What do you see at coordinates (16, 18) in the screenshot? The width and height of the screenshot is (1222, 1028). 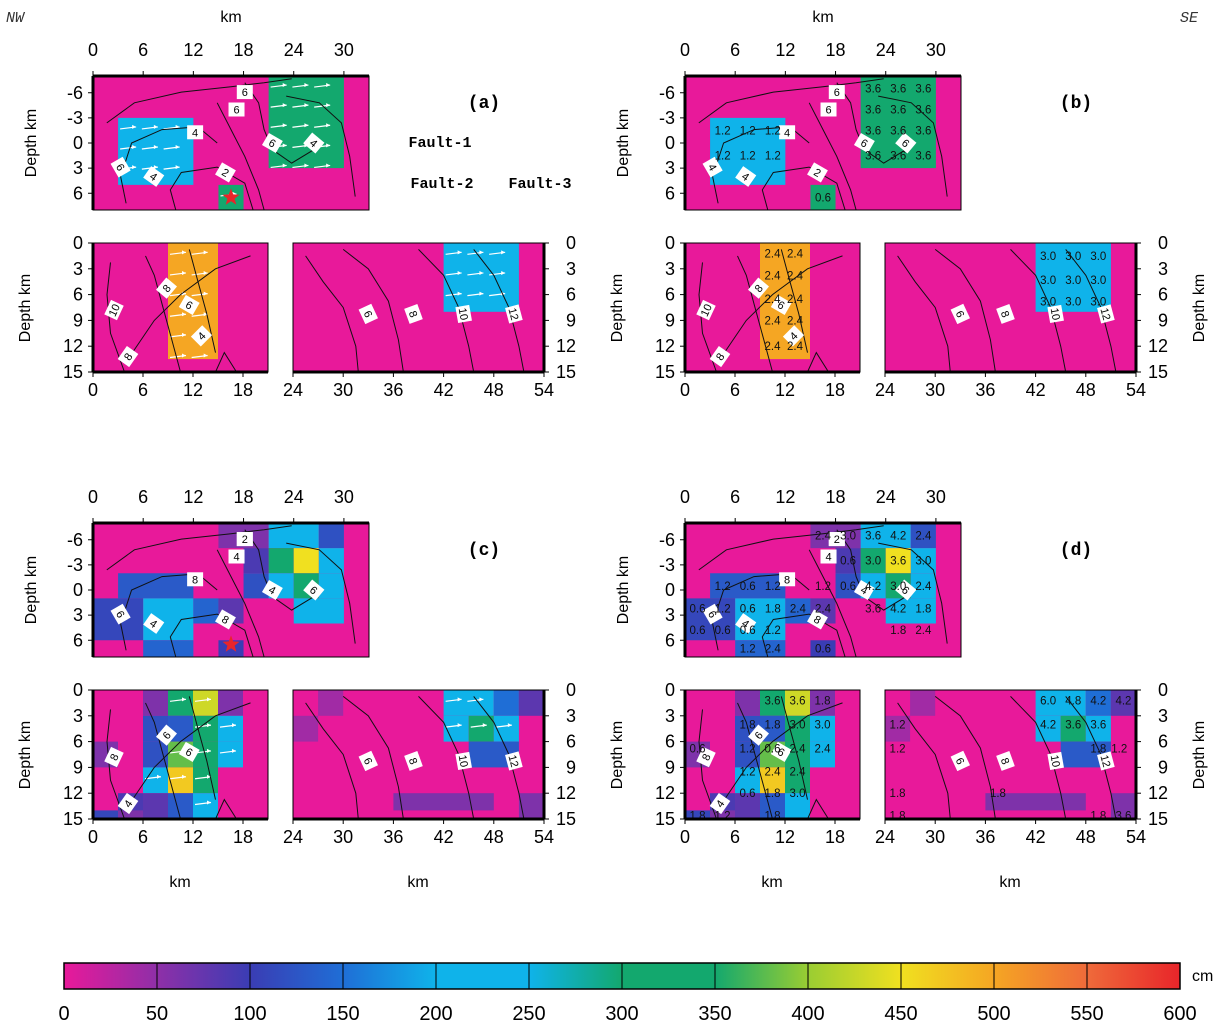 I see `nw-corner-label: NW` at bounding box center [16, 18].